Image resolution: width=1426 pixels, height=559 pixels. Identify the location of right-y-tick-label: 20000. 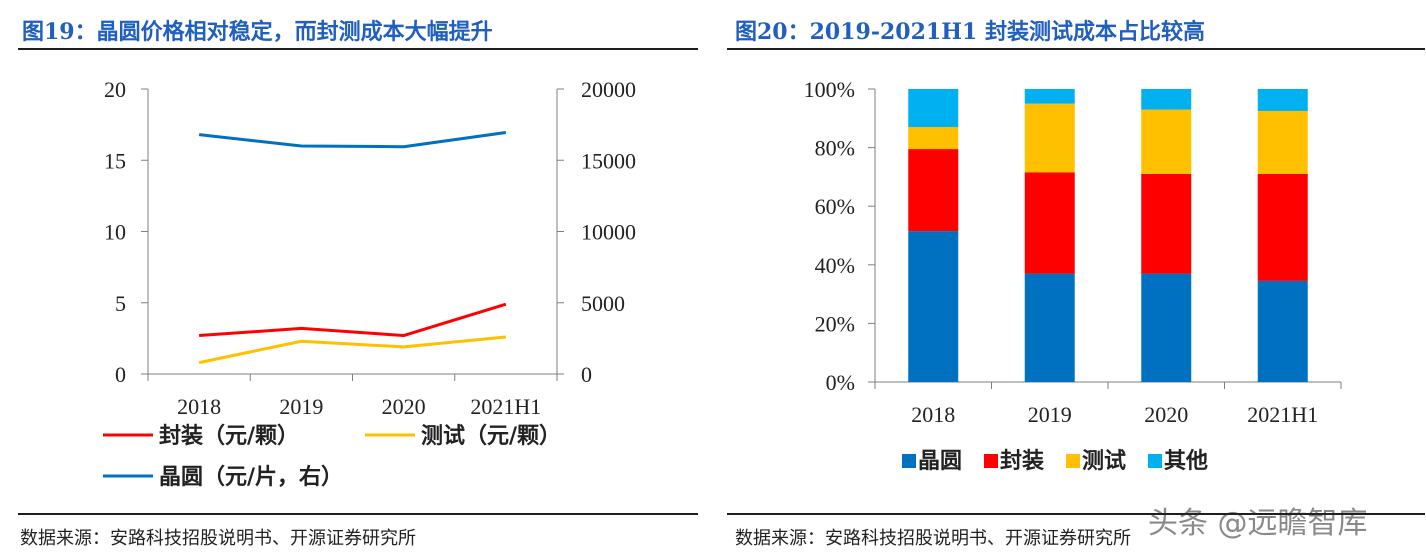
(608, 89).